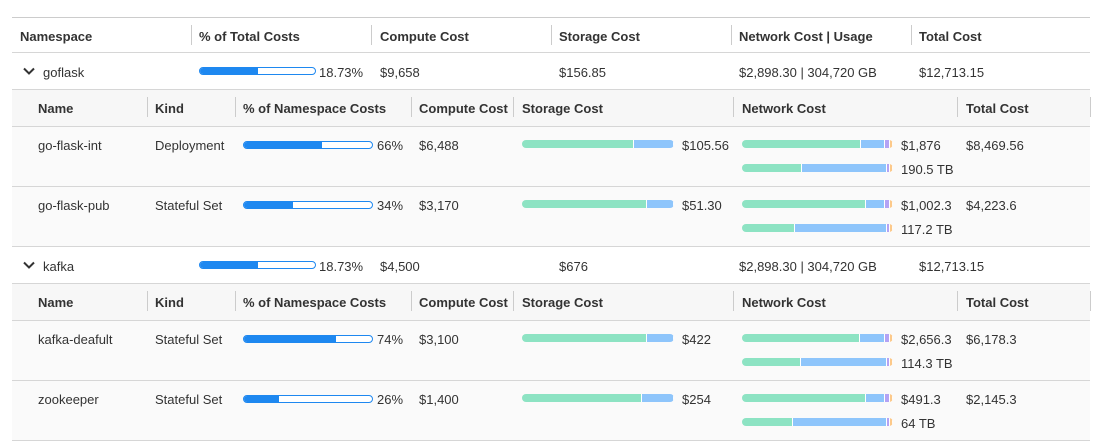  Describe the element at coordinates (995, 145) in the screenshot. I see `workload-total: $8,469.56` at that location.